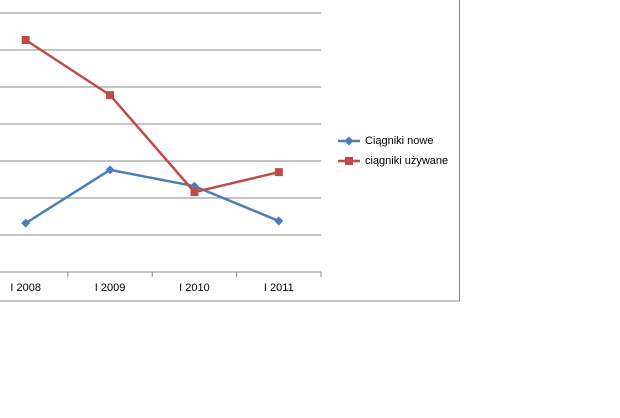  What do you see at coordinates (110, 288) in the screenshot?
I see `x-tick-label: I 2009` at bounding box center [110, 288].